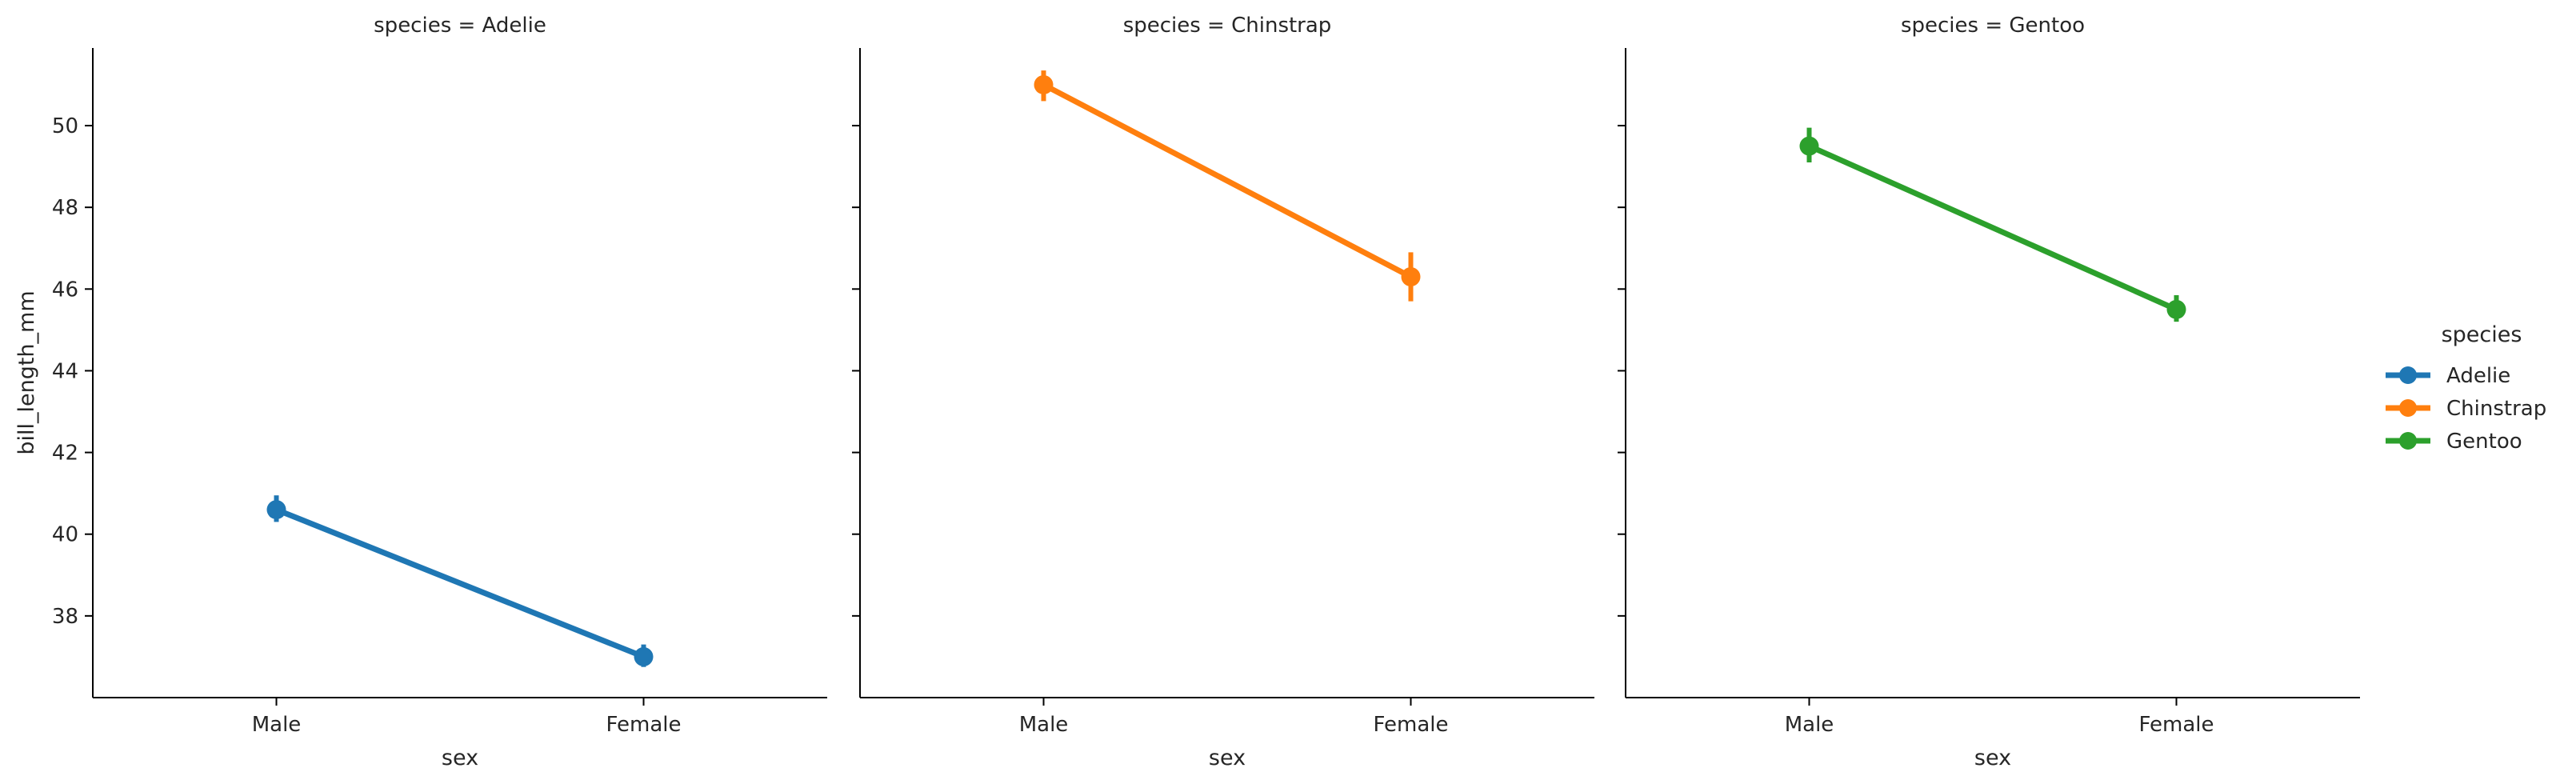 The width and height of the screenshot is (2576, 784). I want to click on y-tick-label: 42, so click(65, 454).